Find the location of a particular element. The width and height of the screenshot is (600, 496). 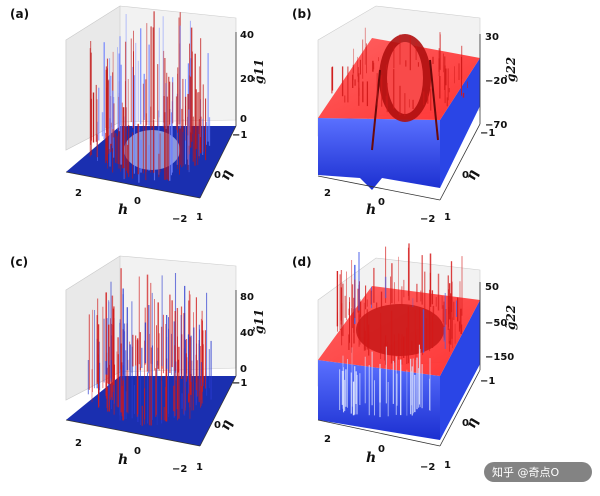

panel-d-z-tick-2: −150 is located at coordinates (499, 357).